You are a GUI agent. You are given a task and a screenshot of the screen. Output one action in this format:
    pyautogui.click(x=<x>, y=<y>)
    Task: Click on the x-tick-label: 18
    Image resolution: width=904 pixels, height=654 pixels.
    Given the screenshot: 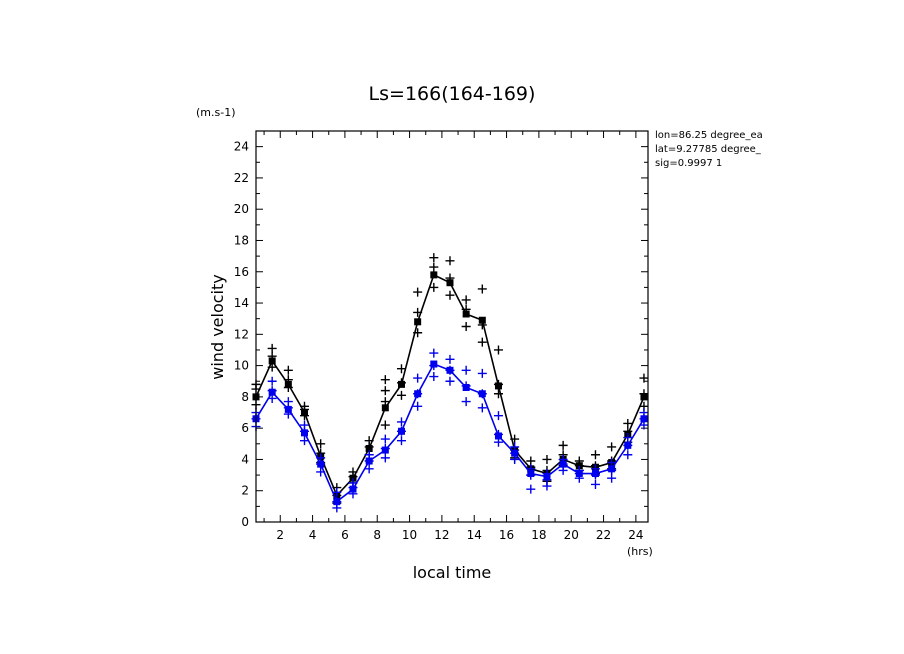 What is the action you would take?
    pyautogui.click(x=538, y=535)
    